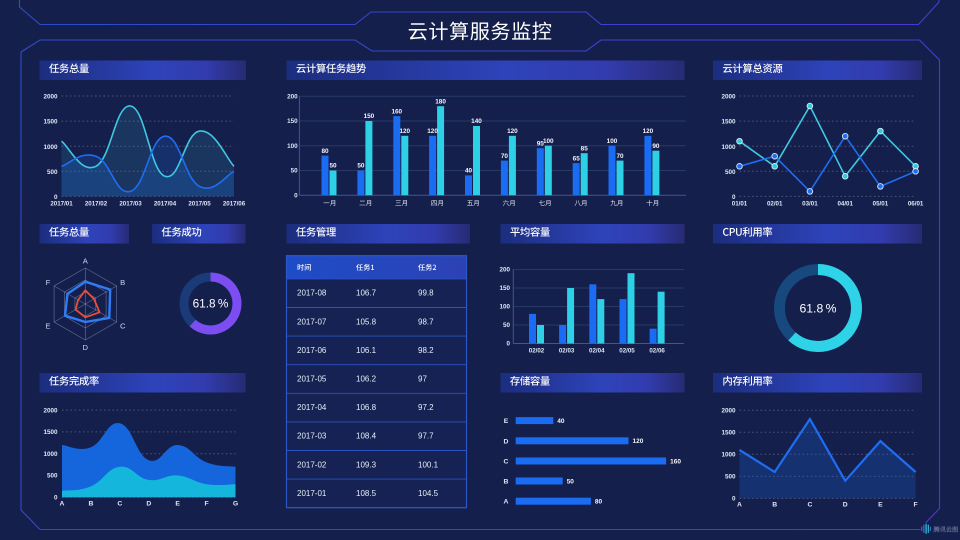  I want to click on svg-text: 2017-03, so click(312, 436).